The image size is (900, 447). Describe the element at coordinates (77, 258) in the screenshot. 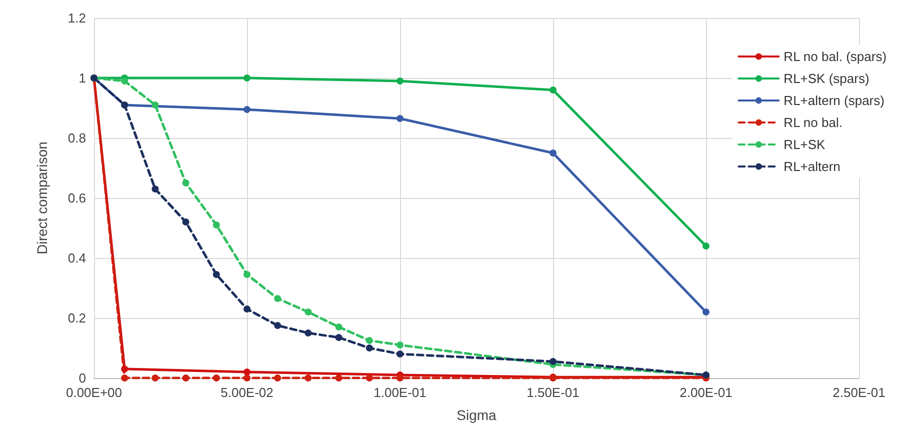

I see `y-tick-label: 0.4` at that location.